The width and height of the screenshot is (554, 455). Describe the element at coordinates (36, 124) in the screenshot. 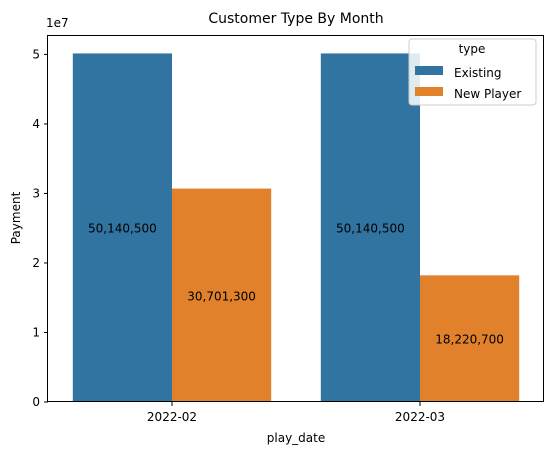

I see `y-tick-label: 4` at that location.